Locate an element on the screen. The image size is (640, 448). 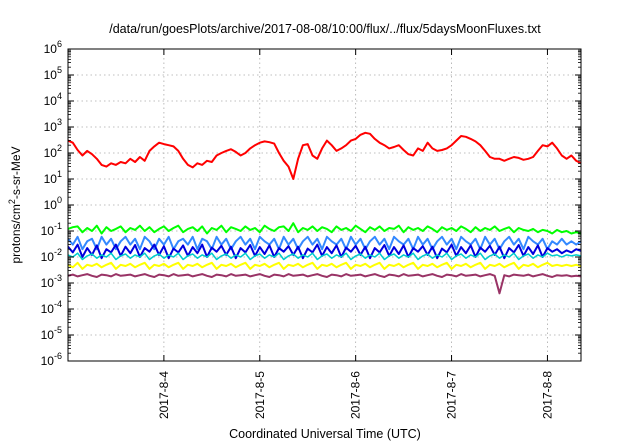
y-tick-label: 10⁵ is located at coordinates (53, 73).